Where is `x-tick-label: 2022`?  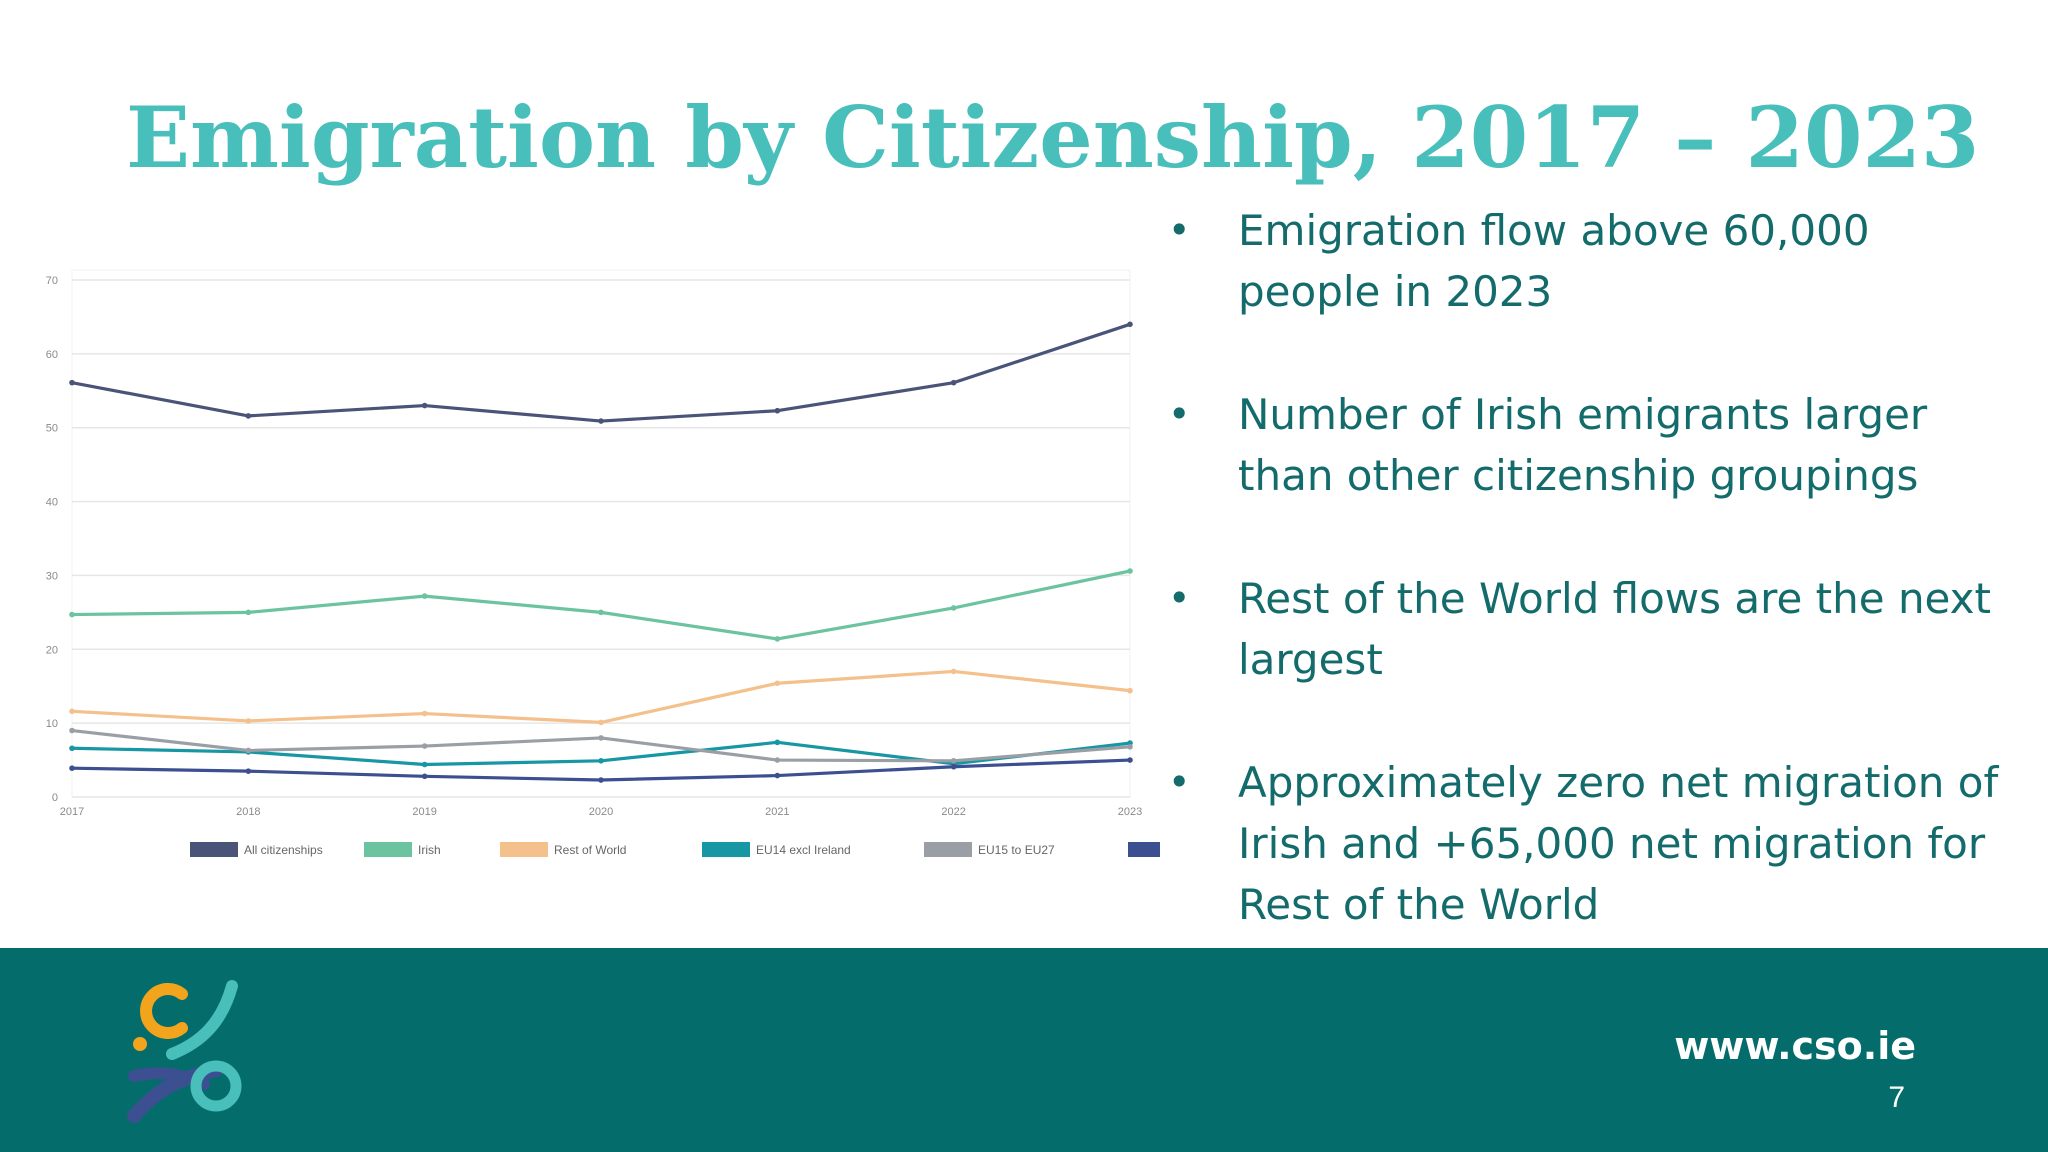
x-tick-label: 2022 is located at coordinates (953, 812).